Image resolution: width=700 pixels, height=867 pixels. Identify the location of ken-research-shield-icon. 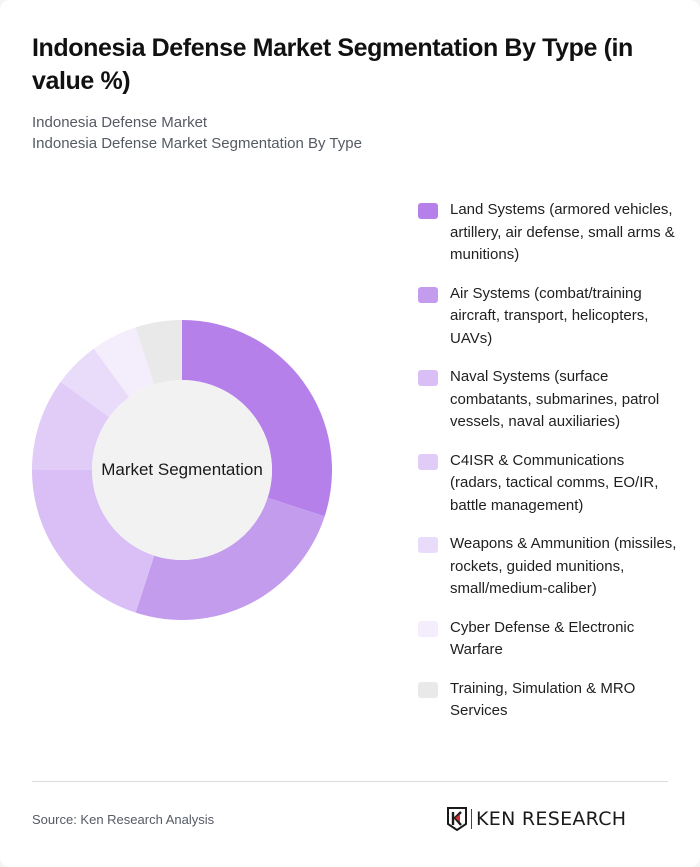
(457, 819).